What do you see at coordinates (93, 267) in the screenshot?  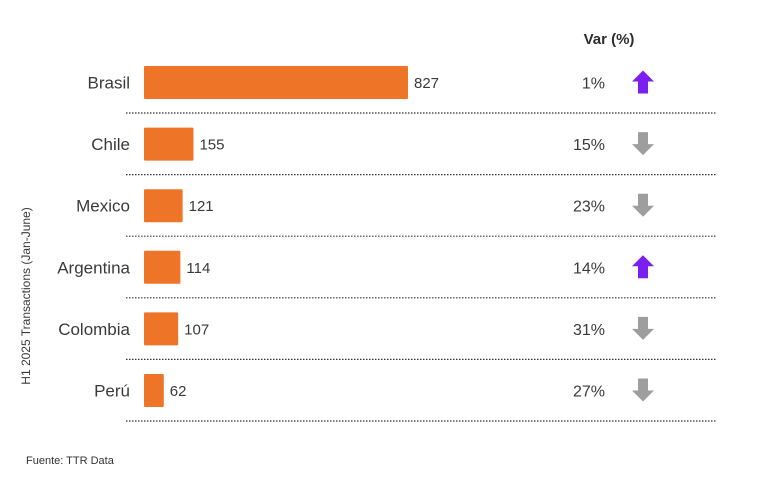 I see `category-label: Argentina` at bounding box center [93, 267].